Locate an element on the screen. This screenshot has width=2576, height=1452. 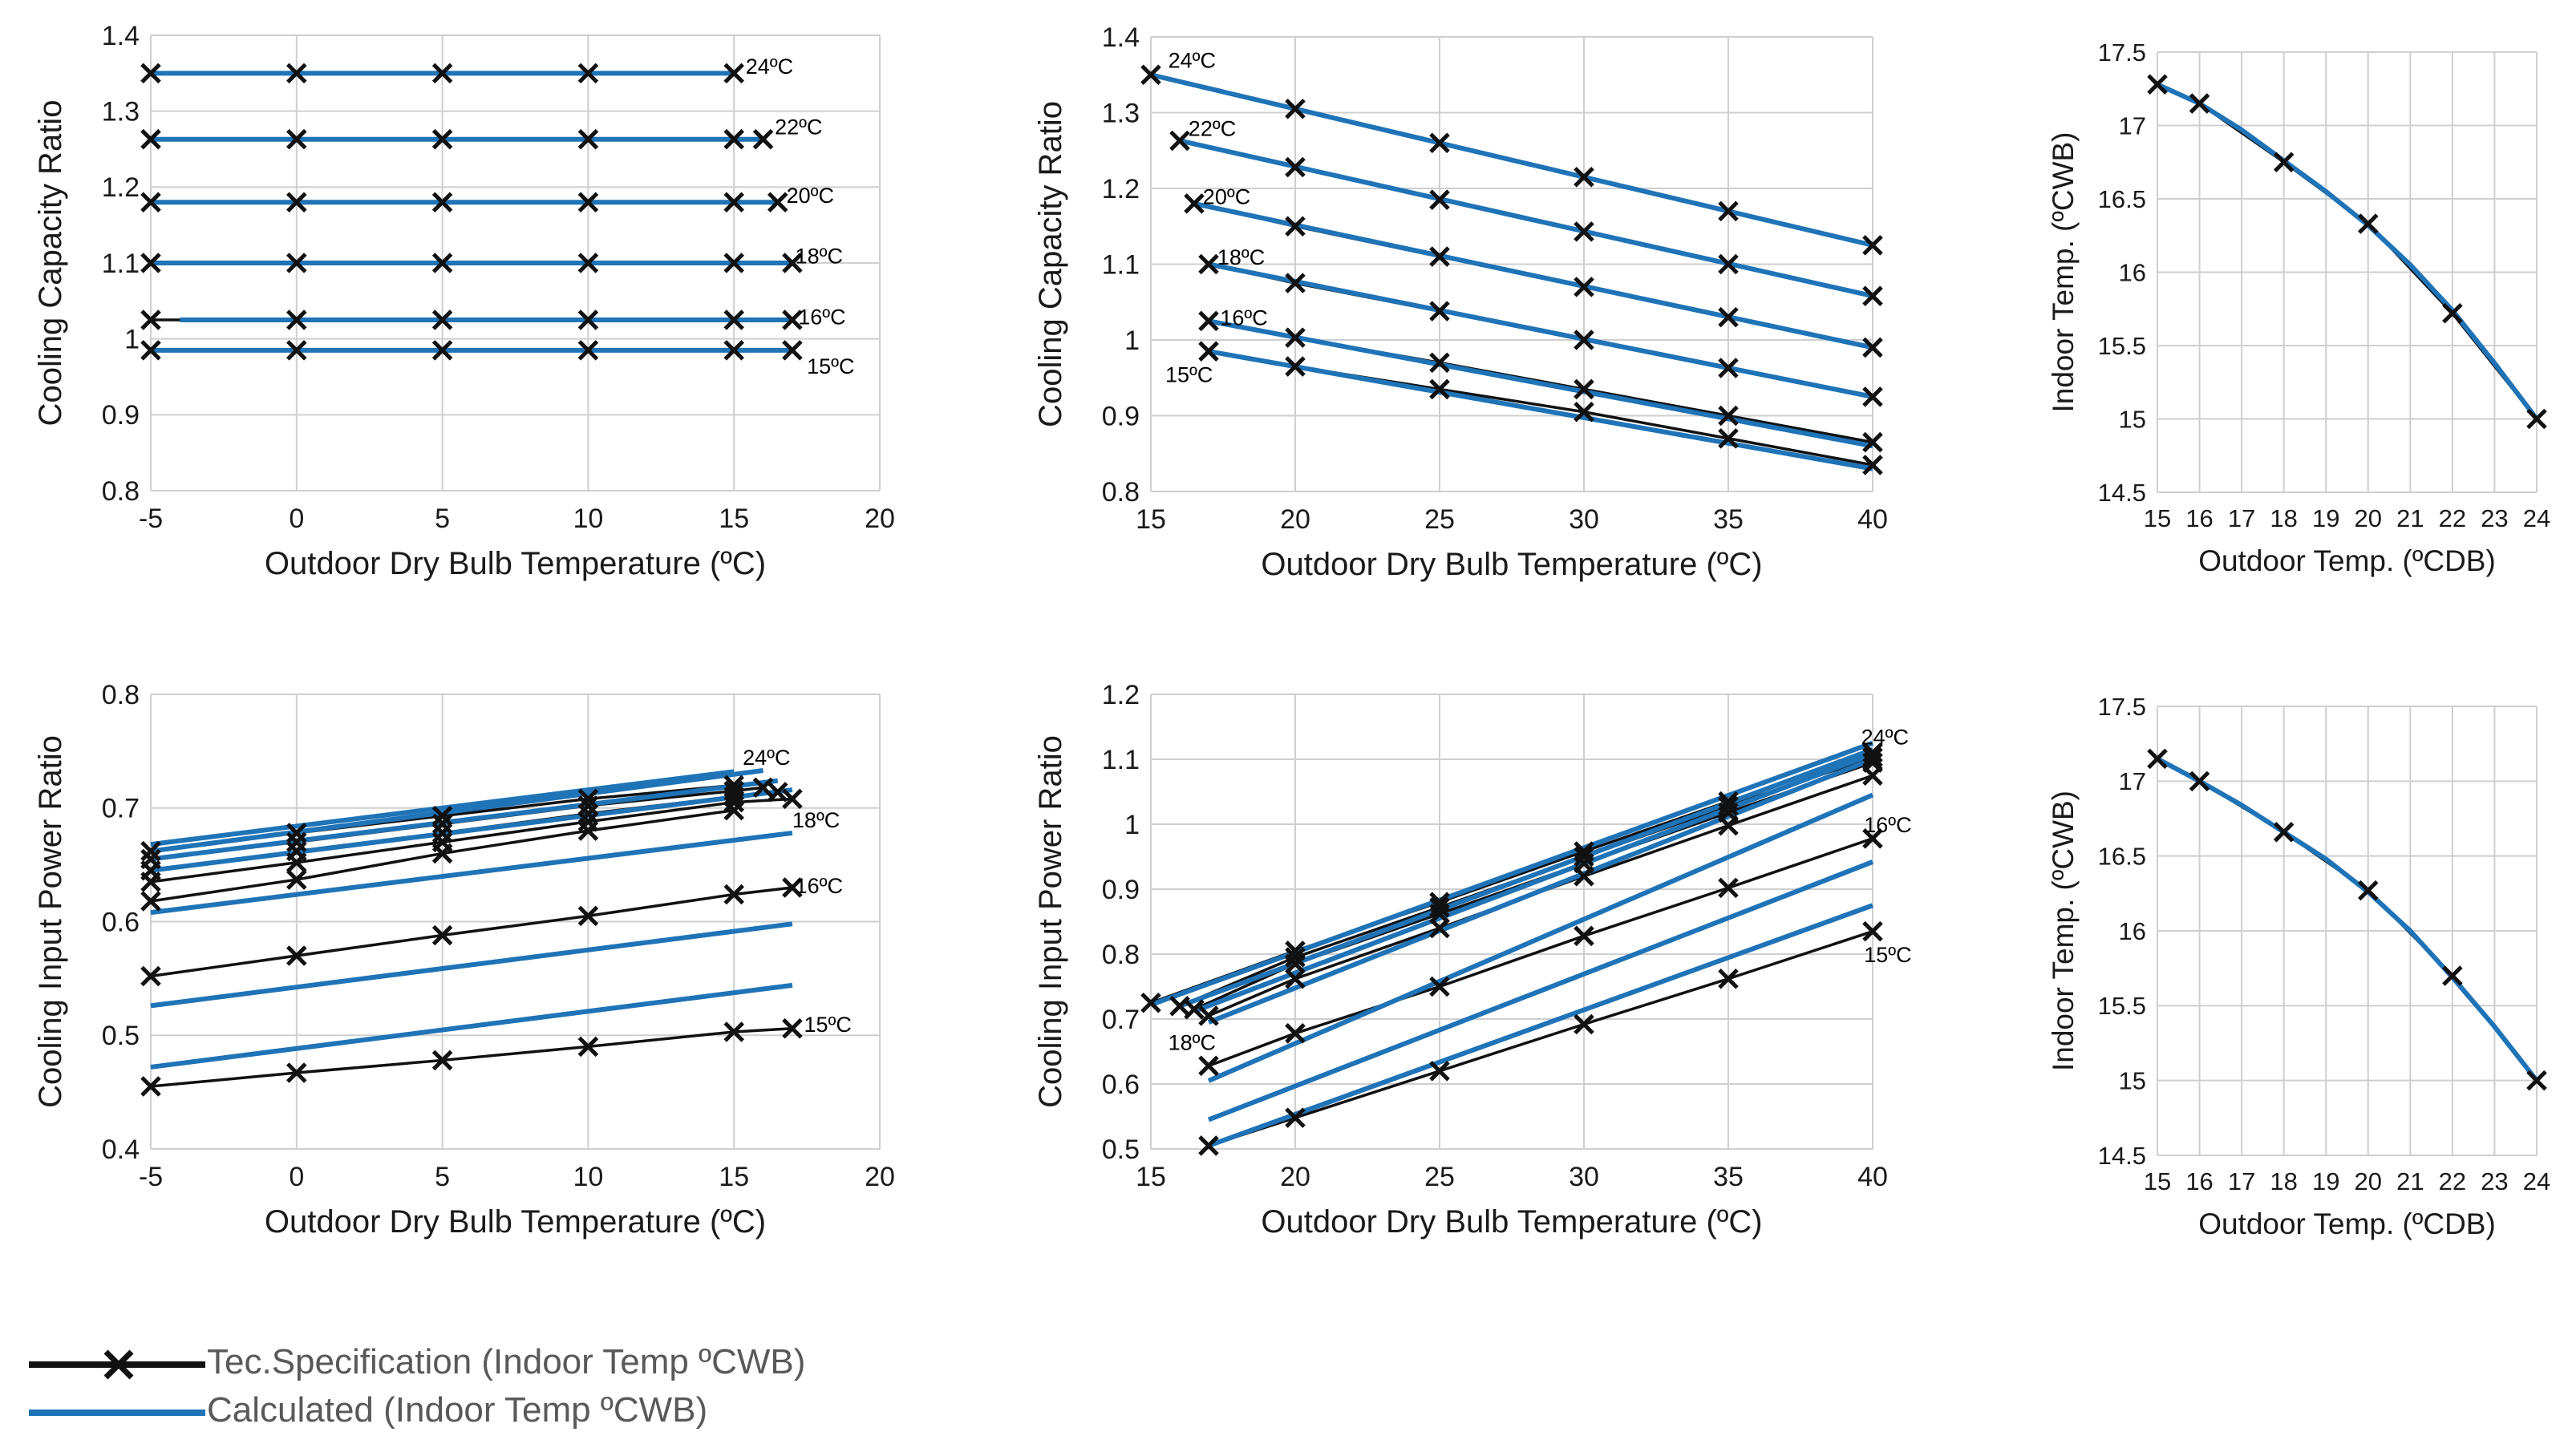
y-tick-label: 0.4 is located at coordinates (121, 1150).